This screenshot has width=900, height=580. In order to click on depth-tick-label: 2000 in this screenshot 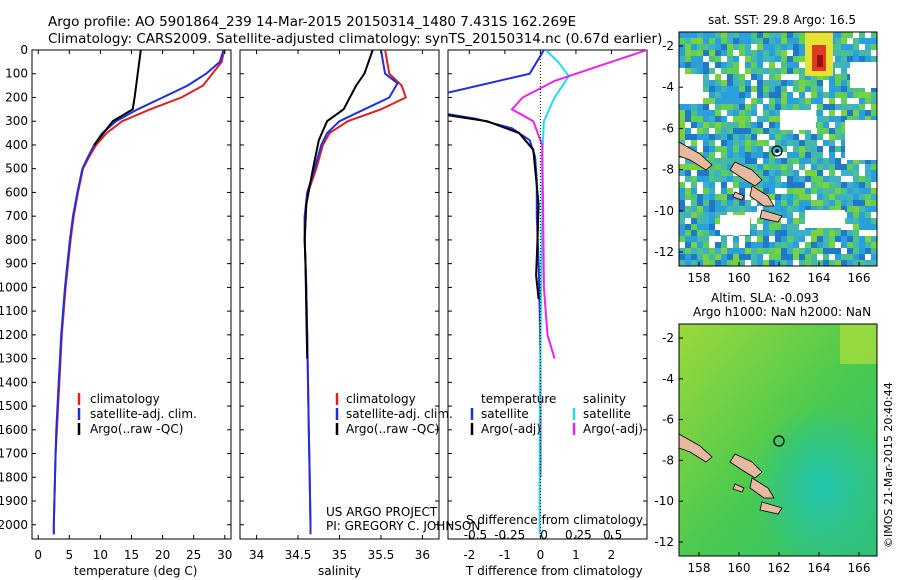, I will do `click(14, 525)`.